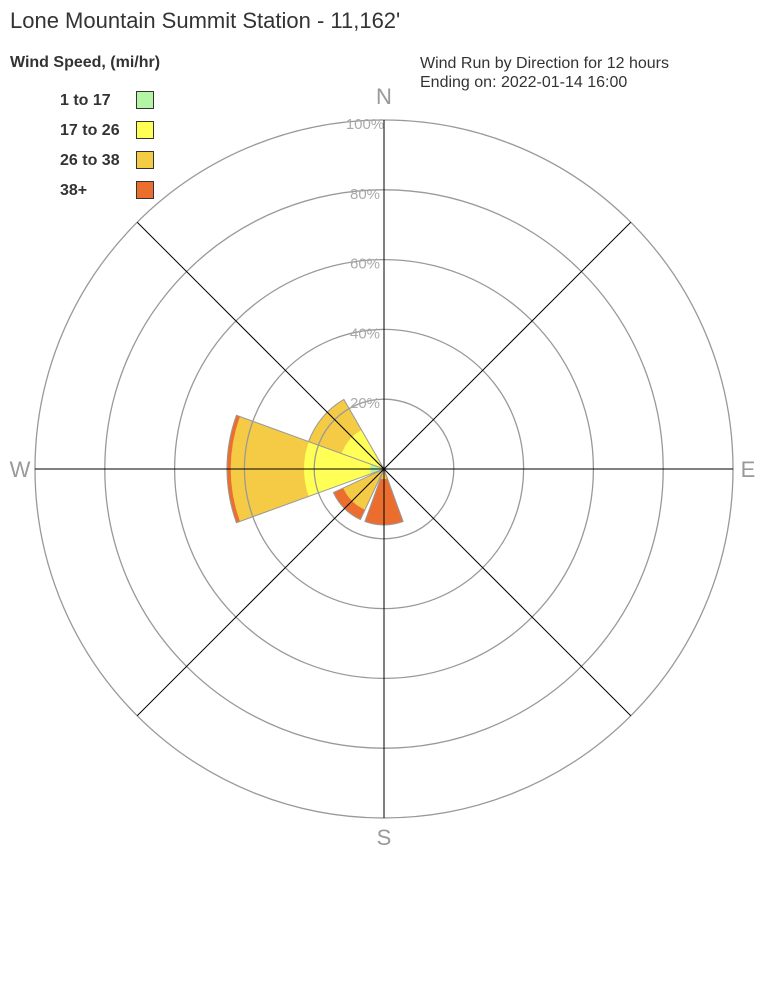  What do you see at coordinates (365, 194) in the screenshot?
I see `radial-tick-label-80: 80%` at bounding box center [365, 194].